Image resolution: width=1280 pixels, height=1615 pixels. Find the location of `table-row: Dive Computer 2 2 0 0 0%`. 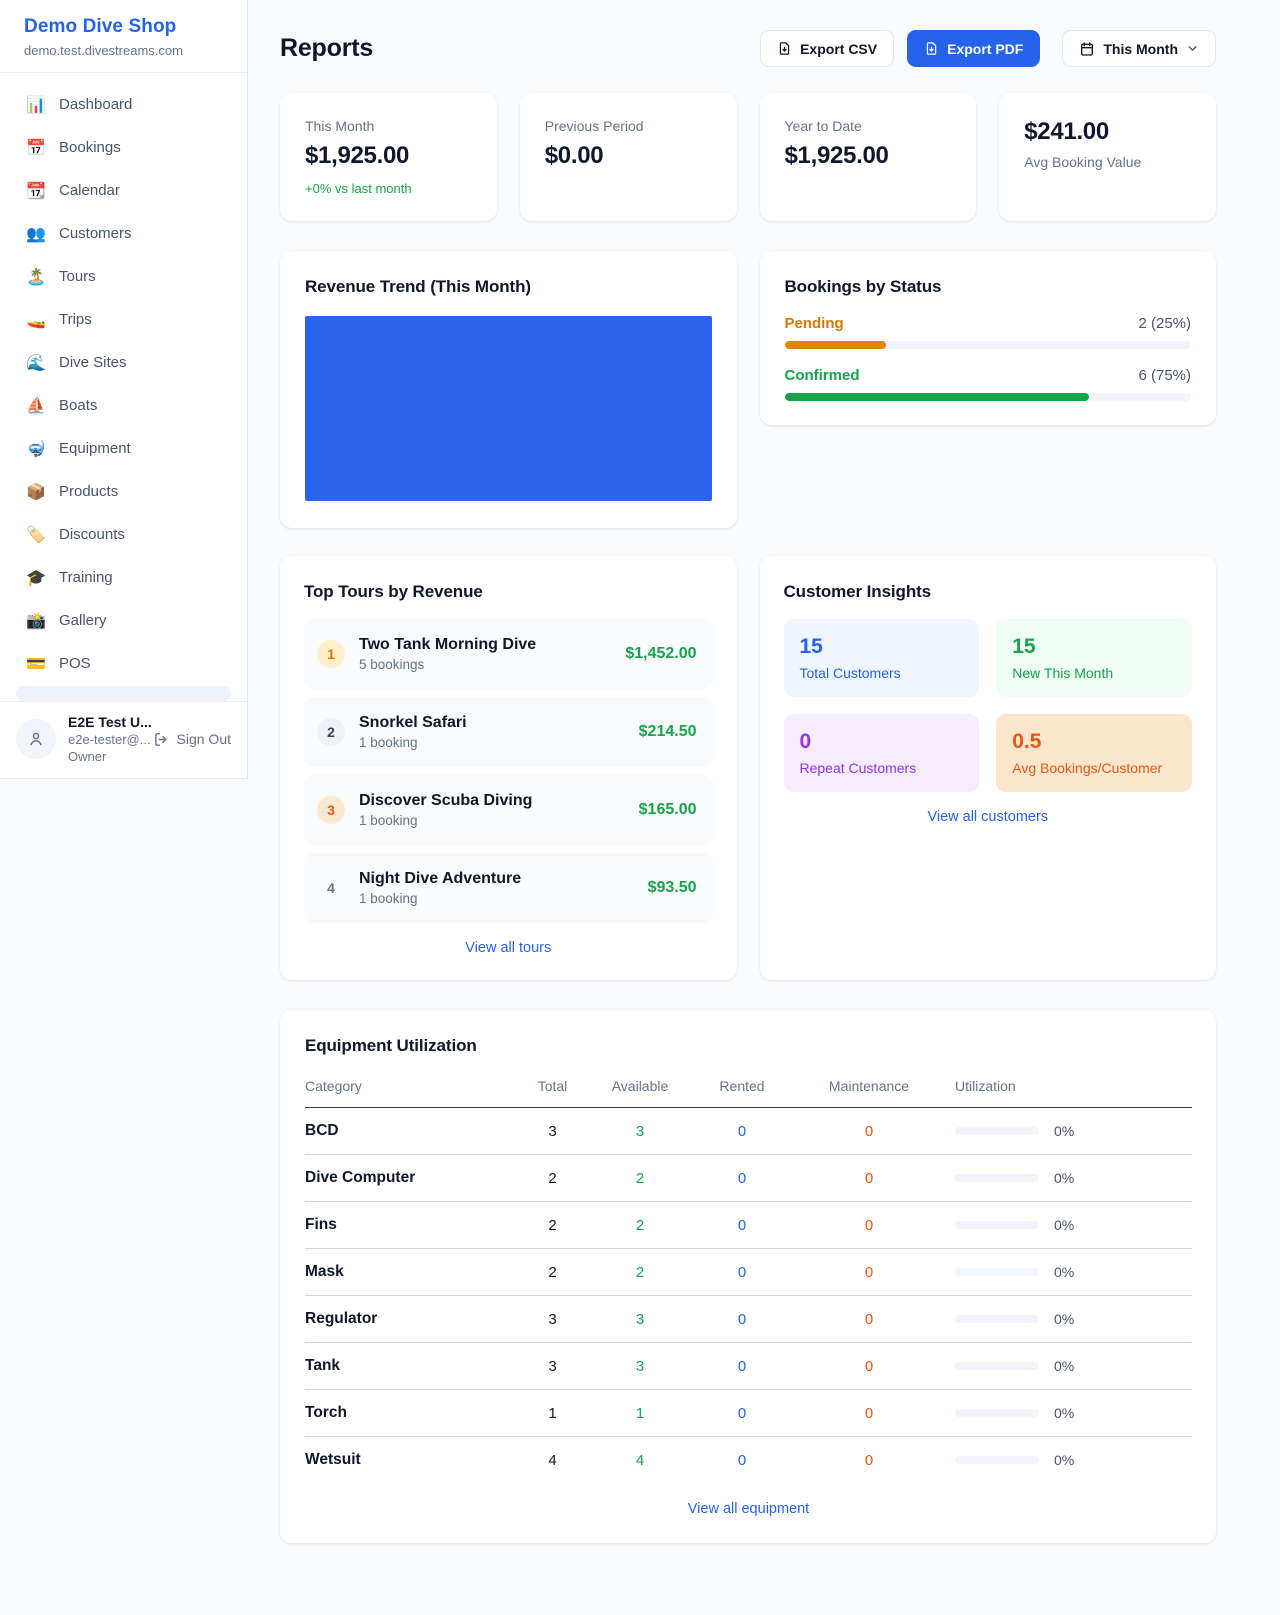

table-row: Dive Computer 2 2 0 0 0% is located at coordinates (748, 1178).